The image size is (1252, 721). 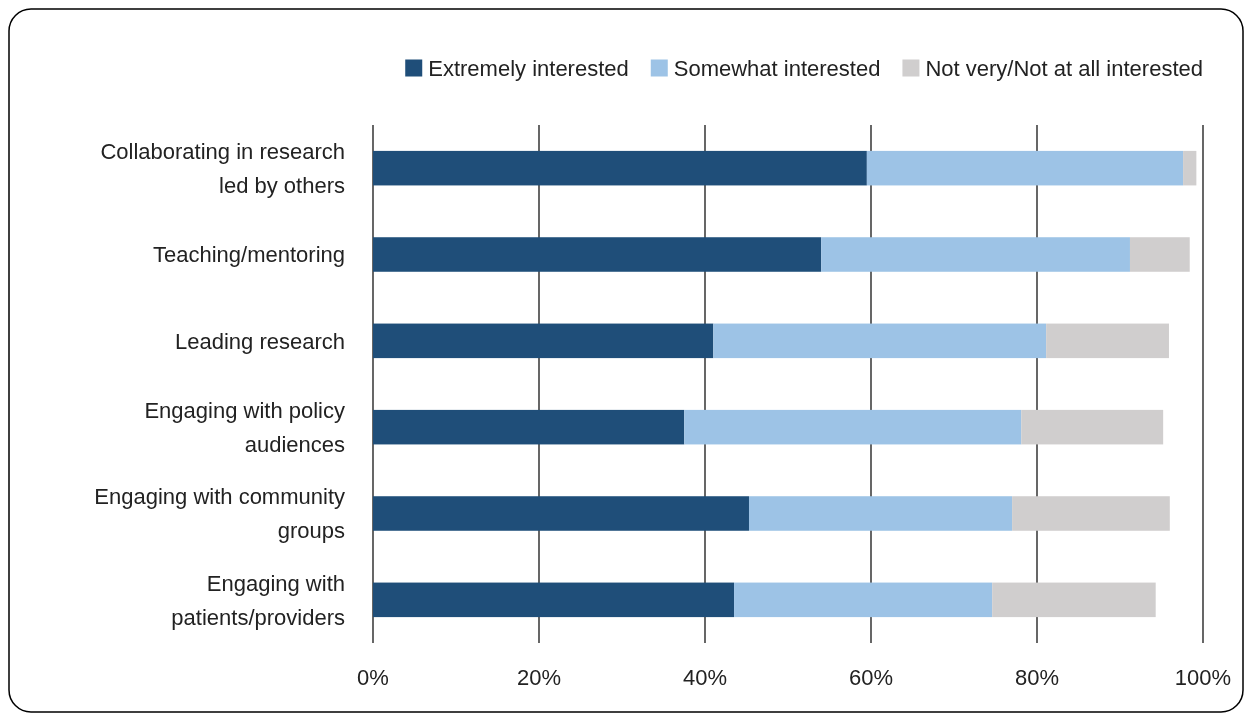 What do you see at coordinates (777, 68) in the screenshot?
I see `legend-label: Somewhat interested` at bounding box center [777, 68].